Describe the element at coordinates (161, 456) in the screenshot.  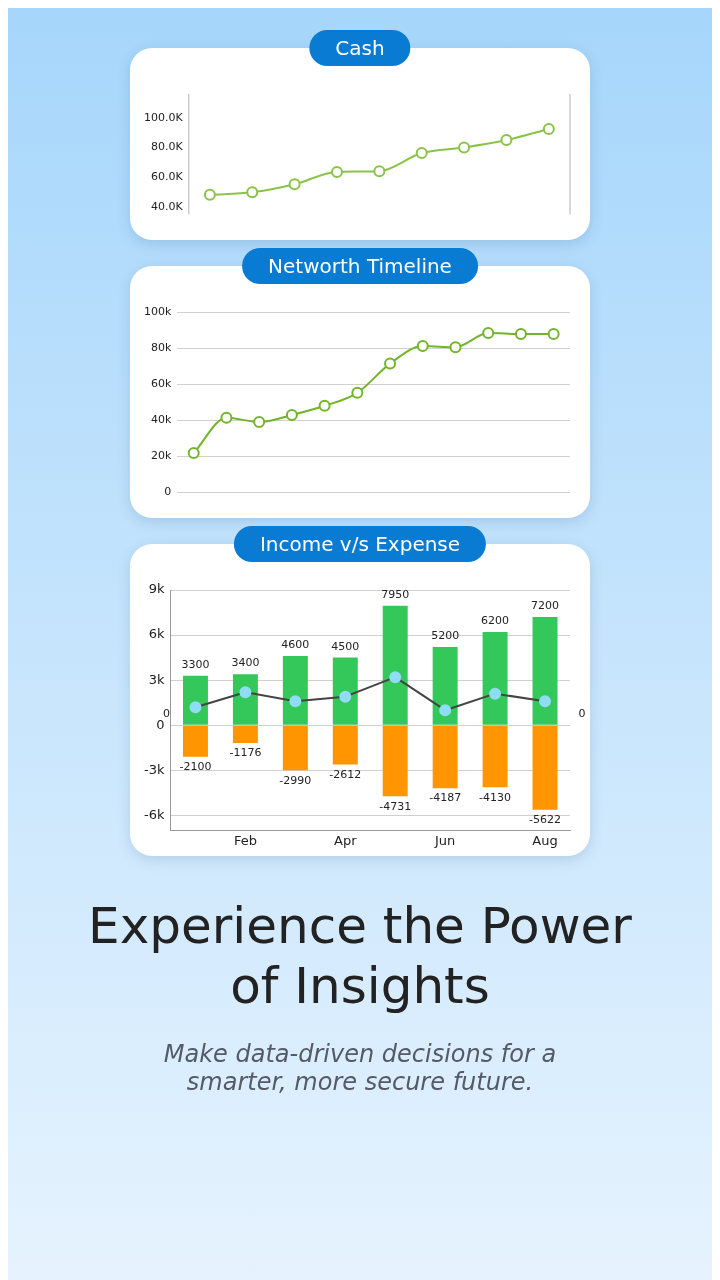
I see `y-tick-label: 20k` at that location.